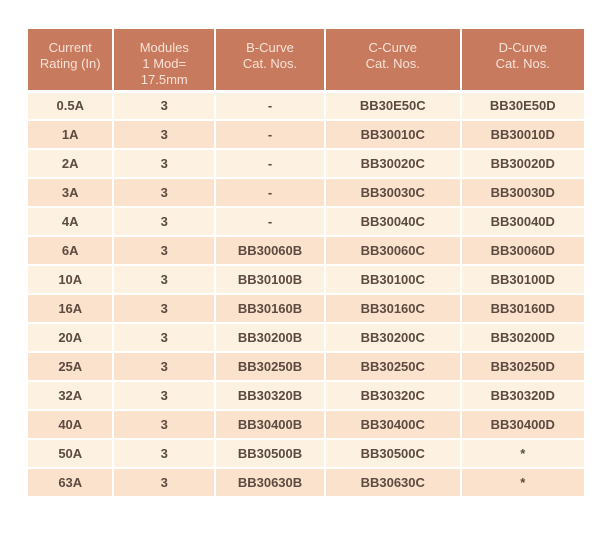 The height and width of the screenshot is (536, 612). Describe the element at coordinates (392, 366) in the screenshot. I see `cell-c-curve-25A: BB30250C` at that location.